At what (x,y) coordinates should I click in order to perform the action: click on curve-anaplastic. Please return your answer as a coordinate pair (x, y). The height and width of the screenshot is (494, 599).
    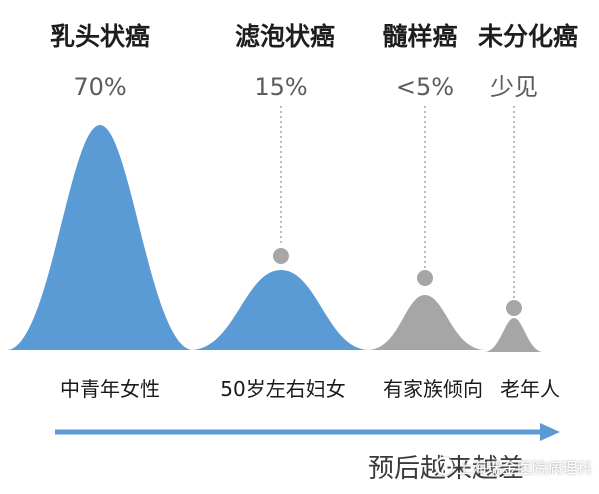
    Looking at the image, I should click on (514, 335).